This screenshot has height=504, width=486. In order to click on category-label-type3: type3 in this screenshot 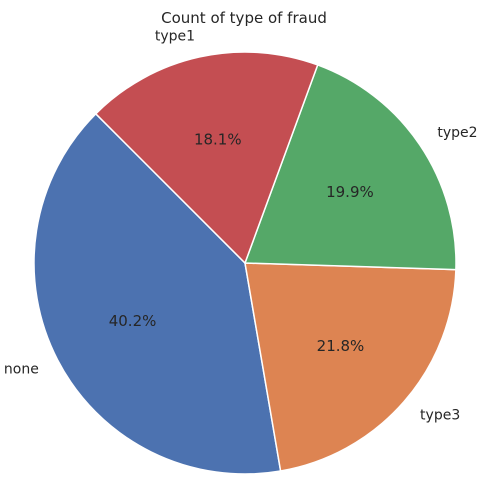, I will do `click(440, 415)`.